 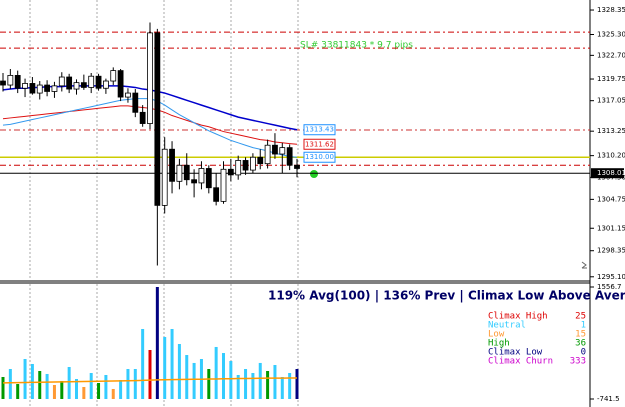 I want to click on y-tick-label: 1556.7, so click(x=609, y=287).